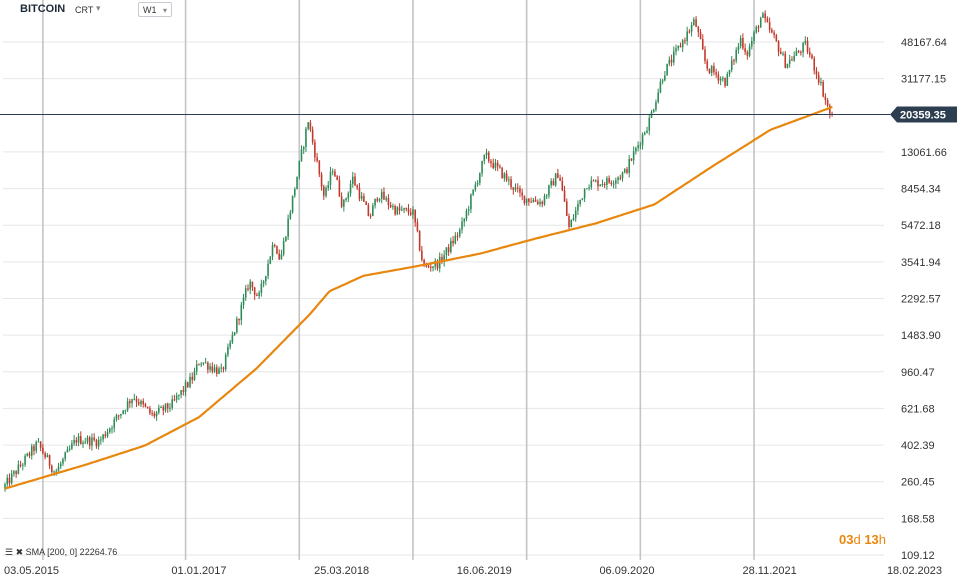 This screenshot has height=584, width=957. What do you see at coordinates (61, 552) in the screenshot?
I see `indicator-legend: ☰ ✖ SMA [200, 0] 22264.76` at bounding box center [61, 552].